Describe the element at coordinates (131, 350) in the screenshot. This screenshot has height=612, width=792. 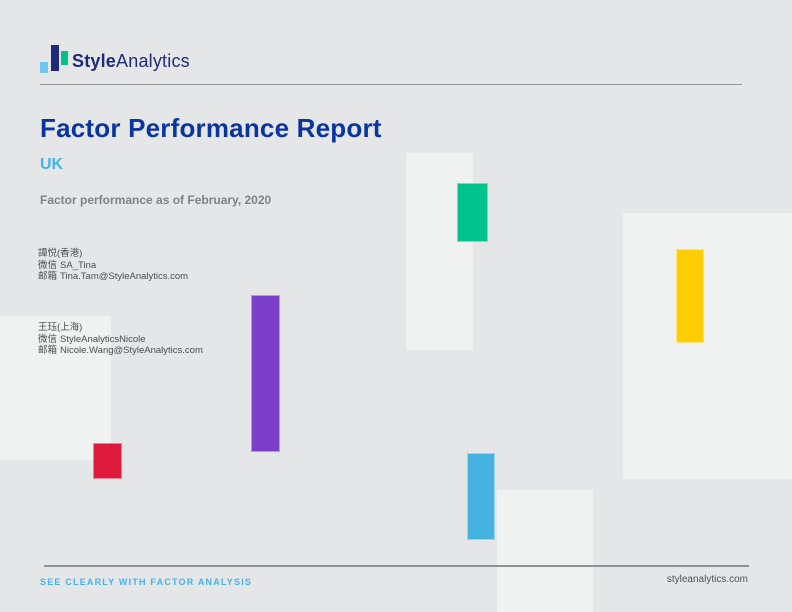
I see `email-address: Nicole.Wang@StyleAnalytics.com` at that location.